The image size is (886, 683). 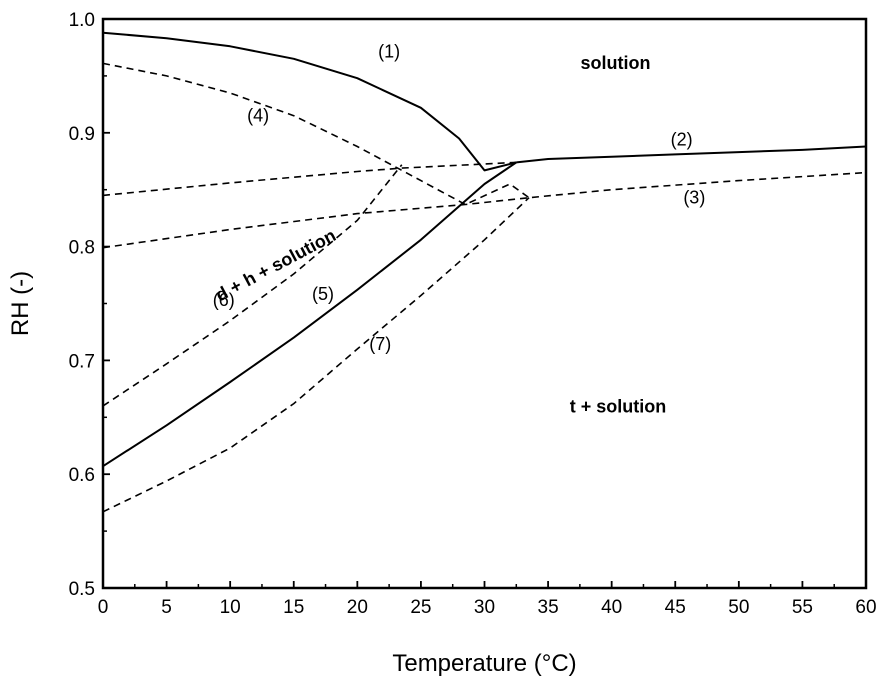 What do you see at coordinates (82, 20) in the screenshot?
I see `y-tick-label: 1.0` at bounding box center [82, 20].